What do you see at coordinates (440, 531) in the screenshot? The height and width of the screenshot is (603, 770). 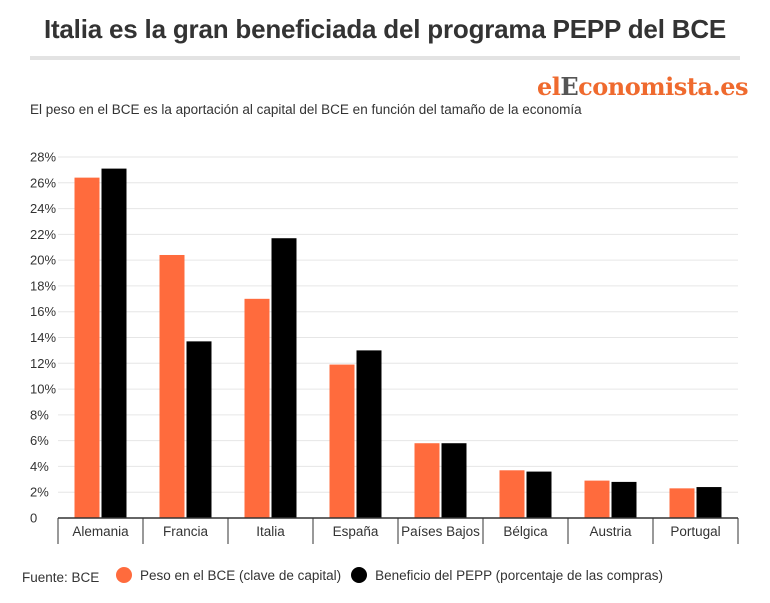 I see `x-category-label: Países Bajos` at bounding box center [440, 531].